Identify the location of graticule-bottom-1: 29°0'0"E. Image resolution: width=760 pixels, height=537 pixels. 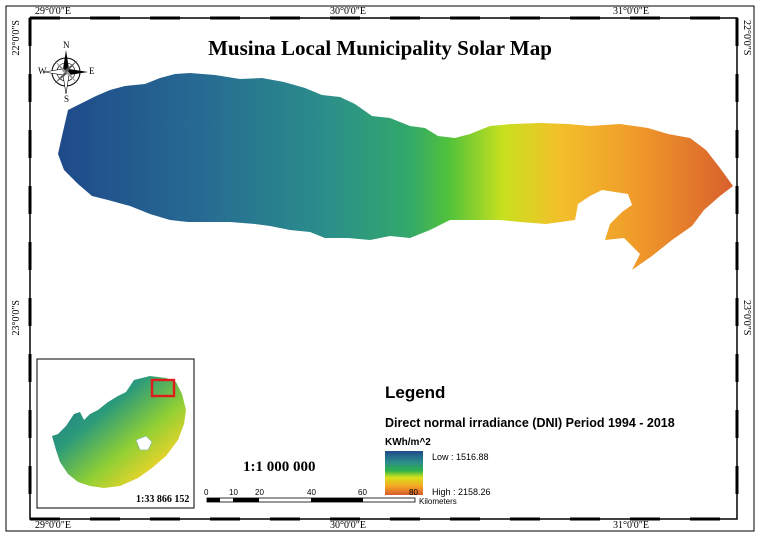
(53, 525).